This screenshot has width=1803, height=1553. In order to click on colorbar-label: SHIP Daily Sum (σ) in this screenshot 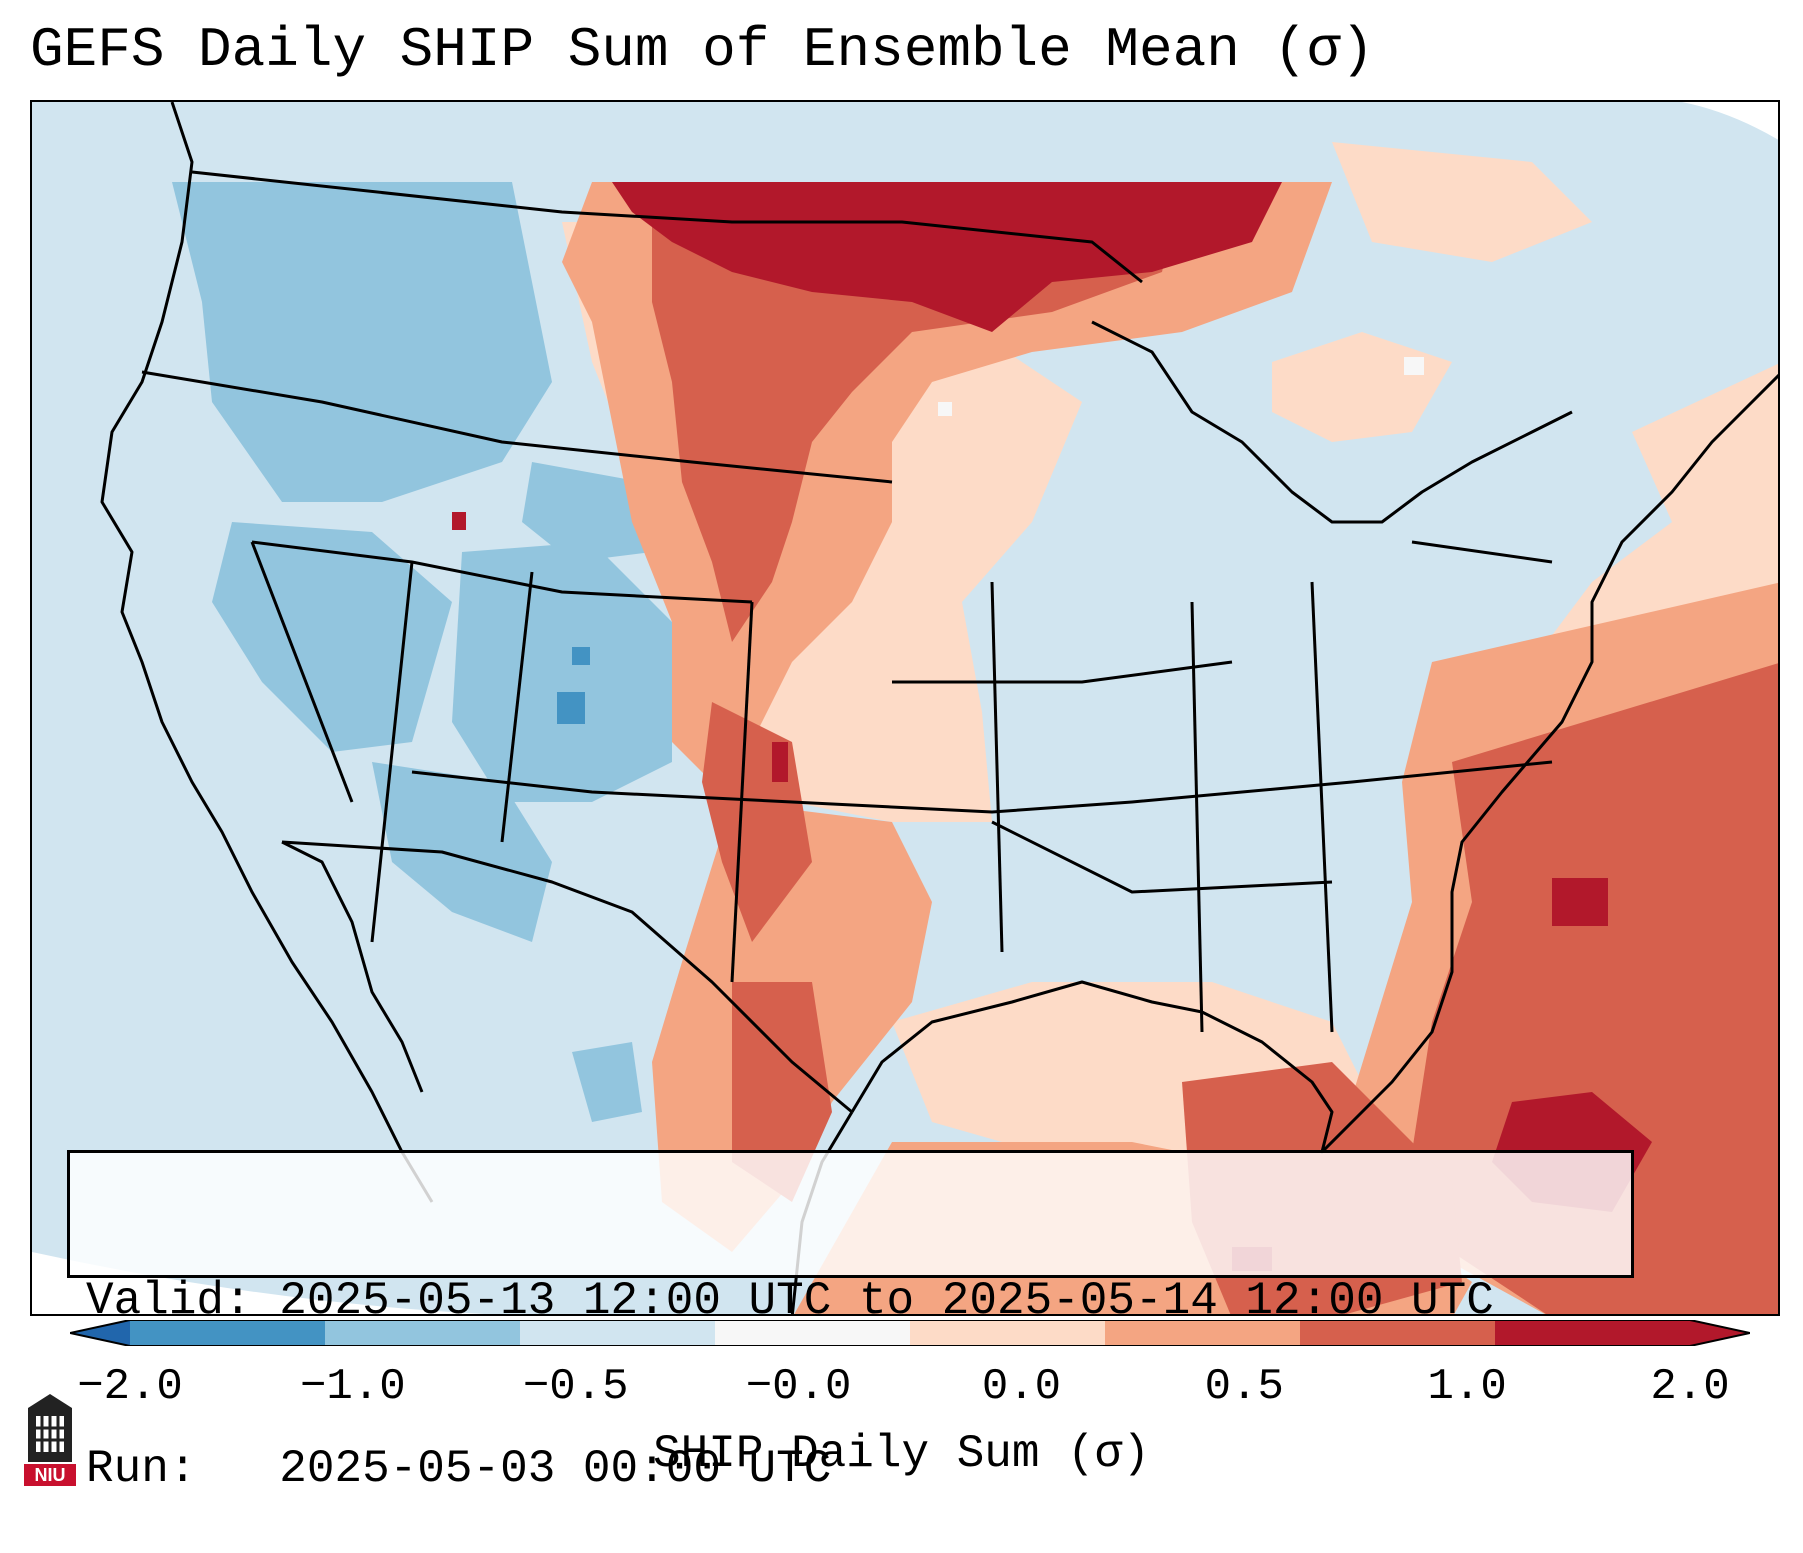, I will do `click(901, 1454)`.